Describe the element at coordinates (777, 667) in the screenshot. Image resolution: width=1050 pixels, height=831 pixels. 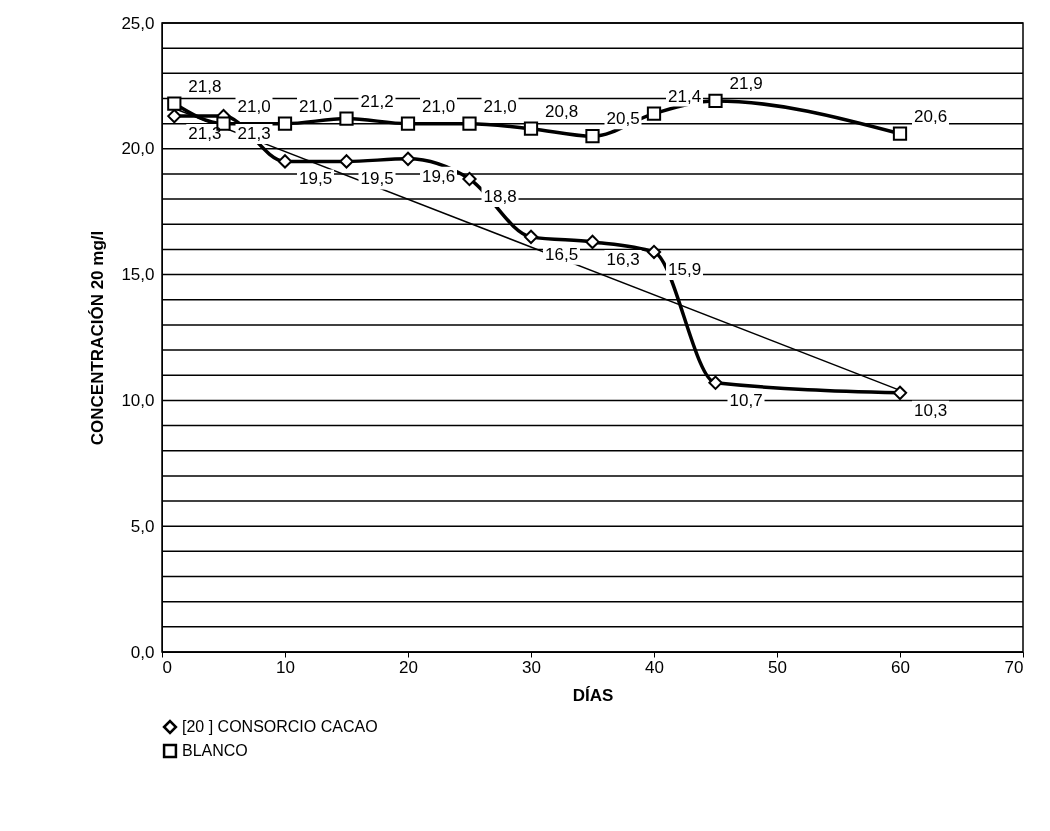
I see `x-tick-label: 50` at that location.